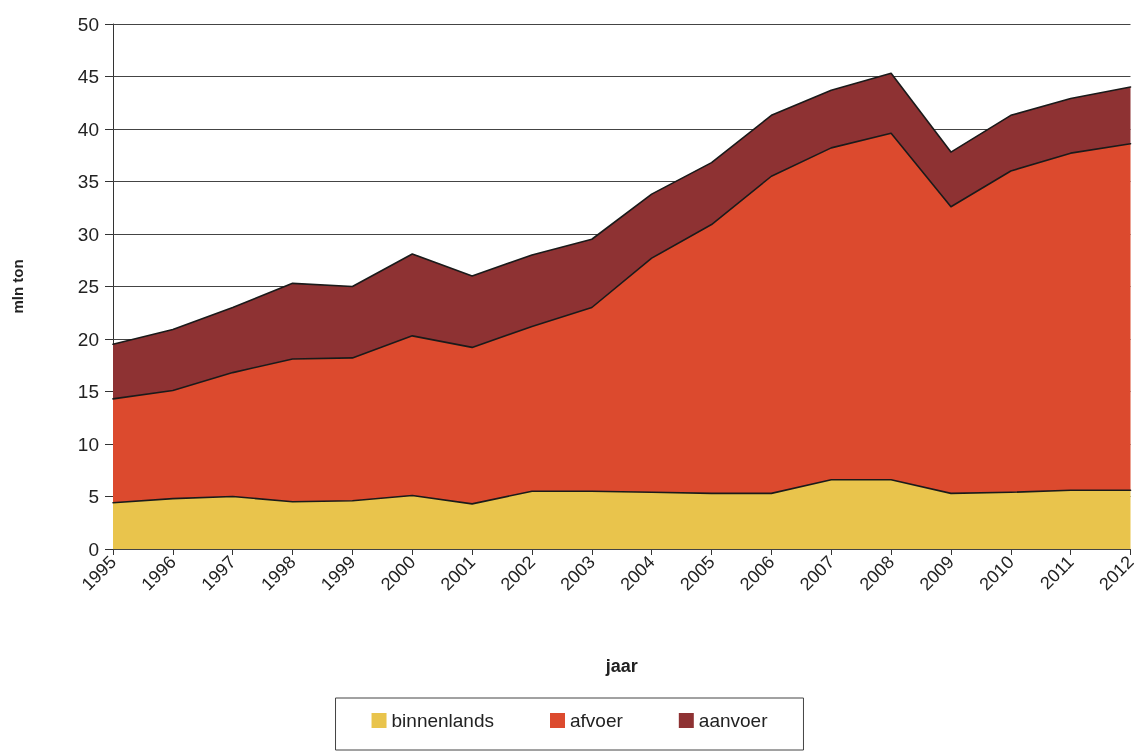 This screenshot has width=1139, height=753. Describe the element at coordinates (443, 720) in the screenshot. I see `legend-label: binnenlands` at that location.